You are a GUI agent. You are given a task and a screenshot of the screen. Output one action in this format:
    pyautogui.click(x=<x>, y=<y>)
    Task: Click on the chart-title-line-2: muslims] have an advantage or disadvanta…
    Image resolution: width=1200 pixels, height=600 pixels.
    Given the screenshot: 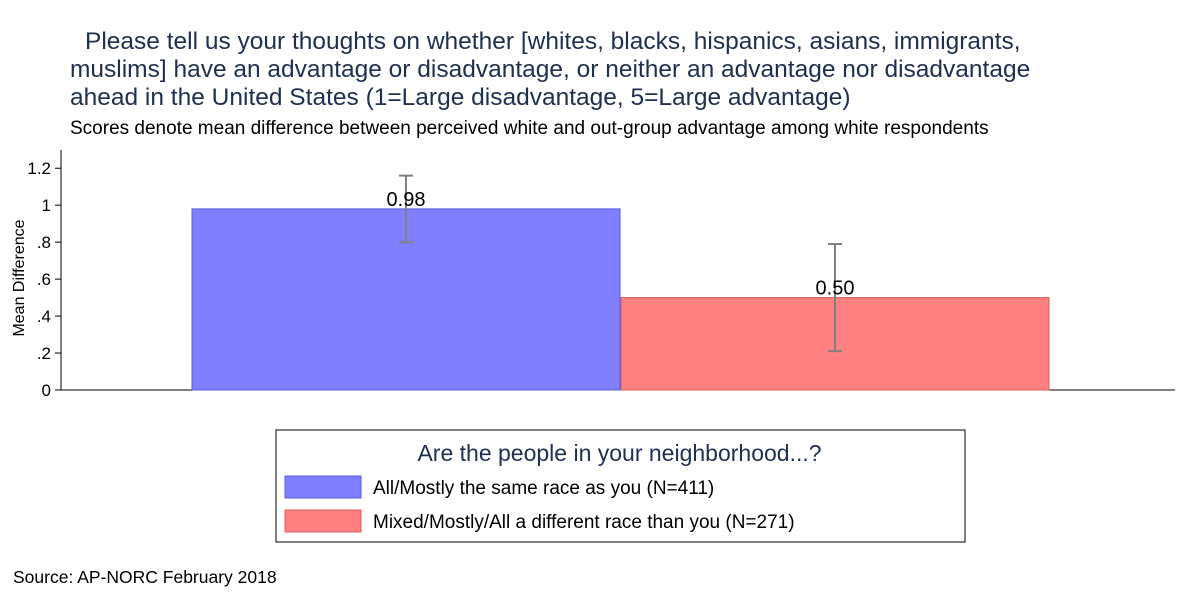 What is the action you would take?
    pyautogui.click(x=550, y=69)
    